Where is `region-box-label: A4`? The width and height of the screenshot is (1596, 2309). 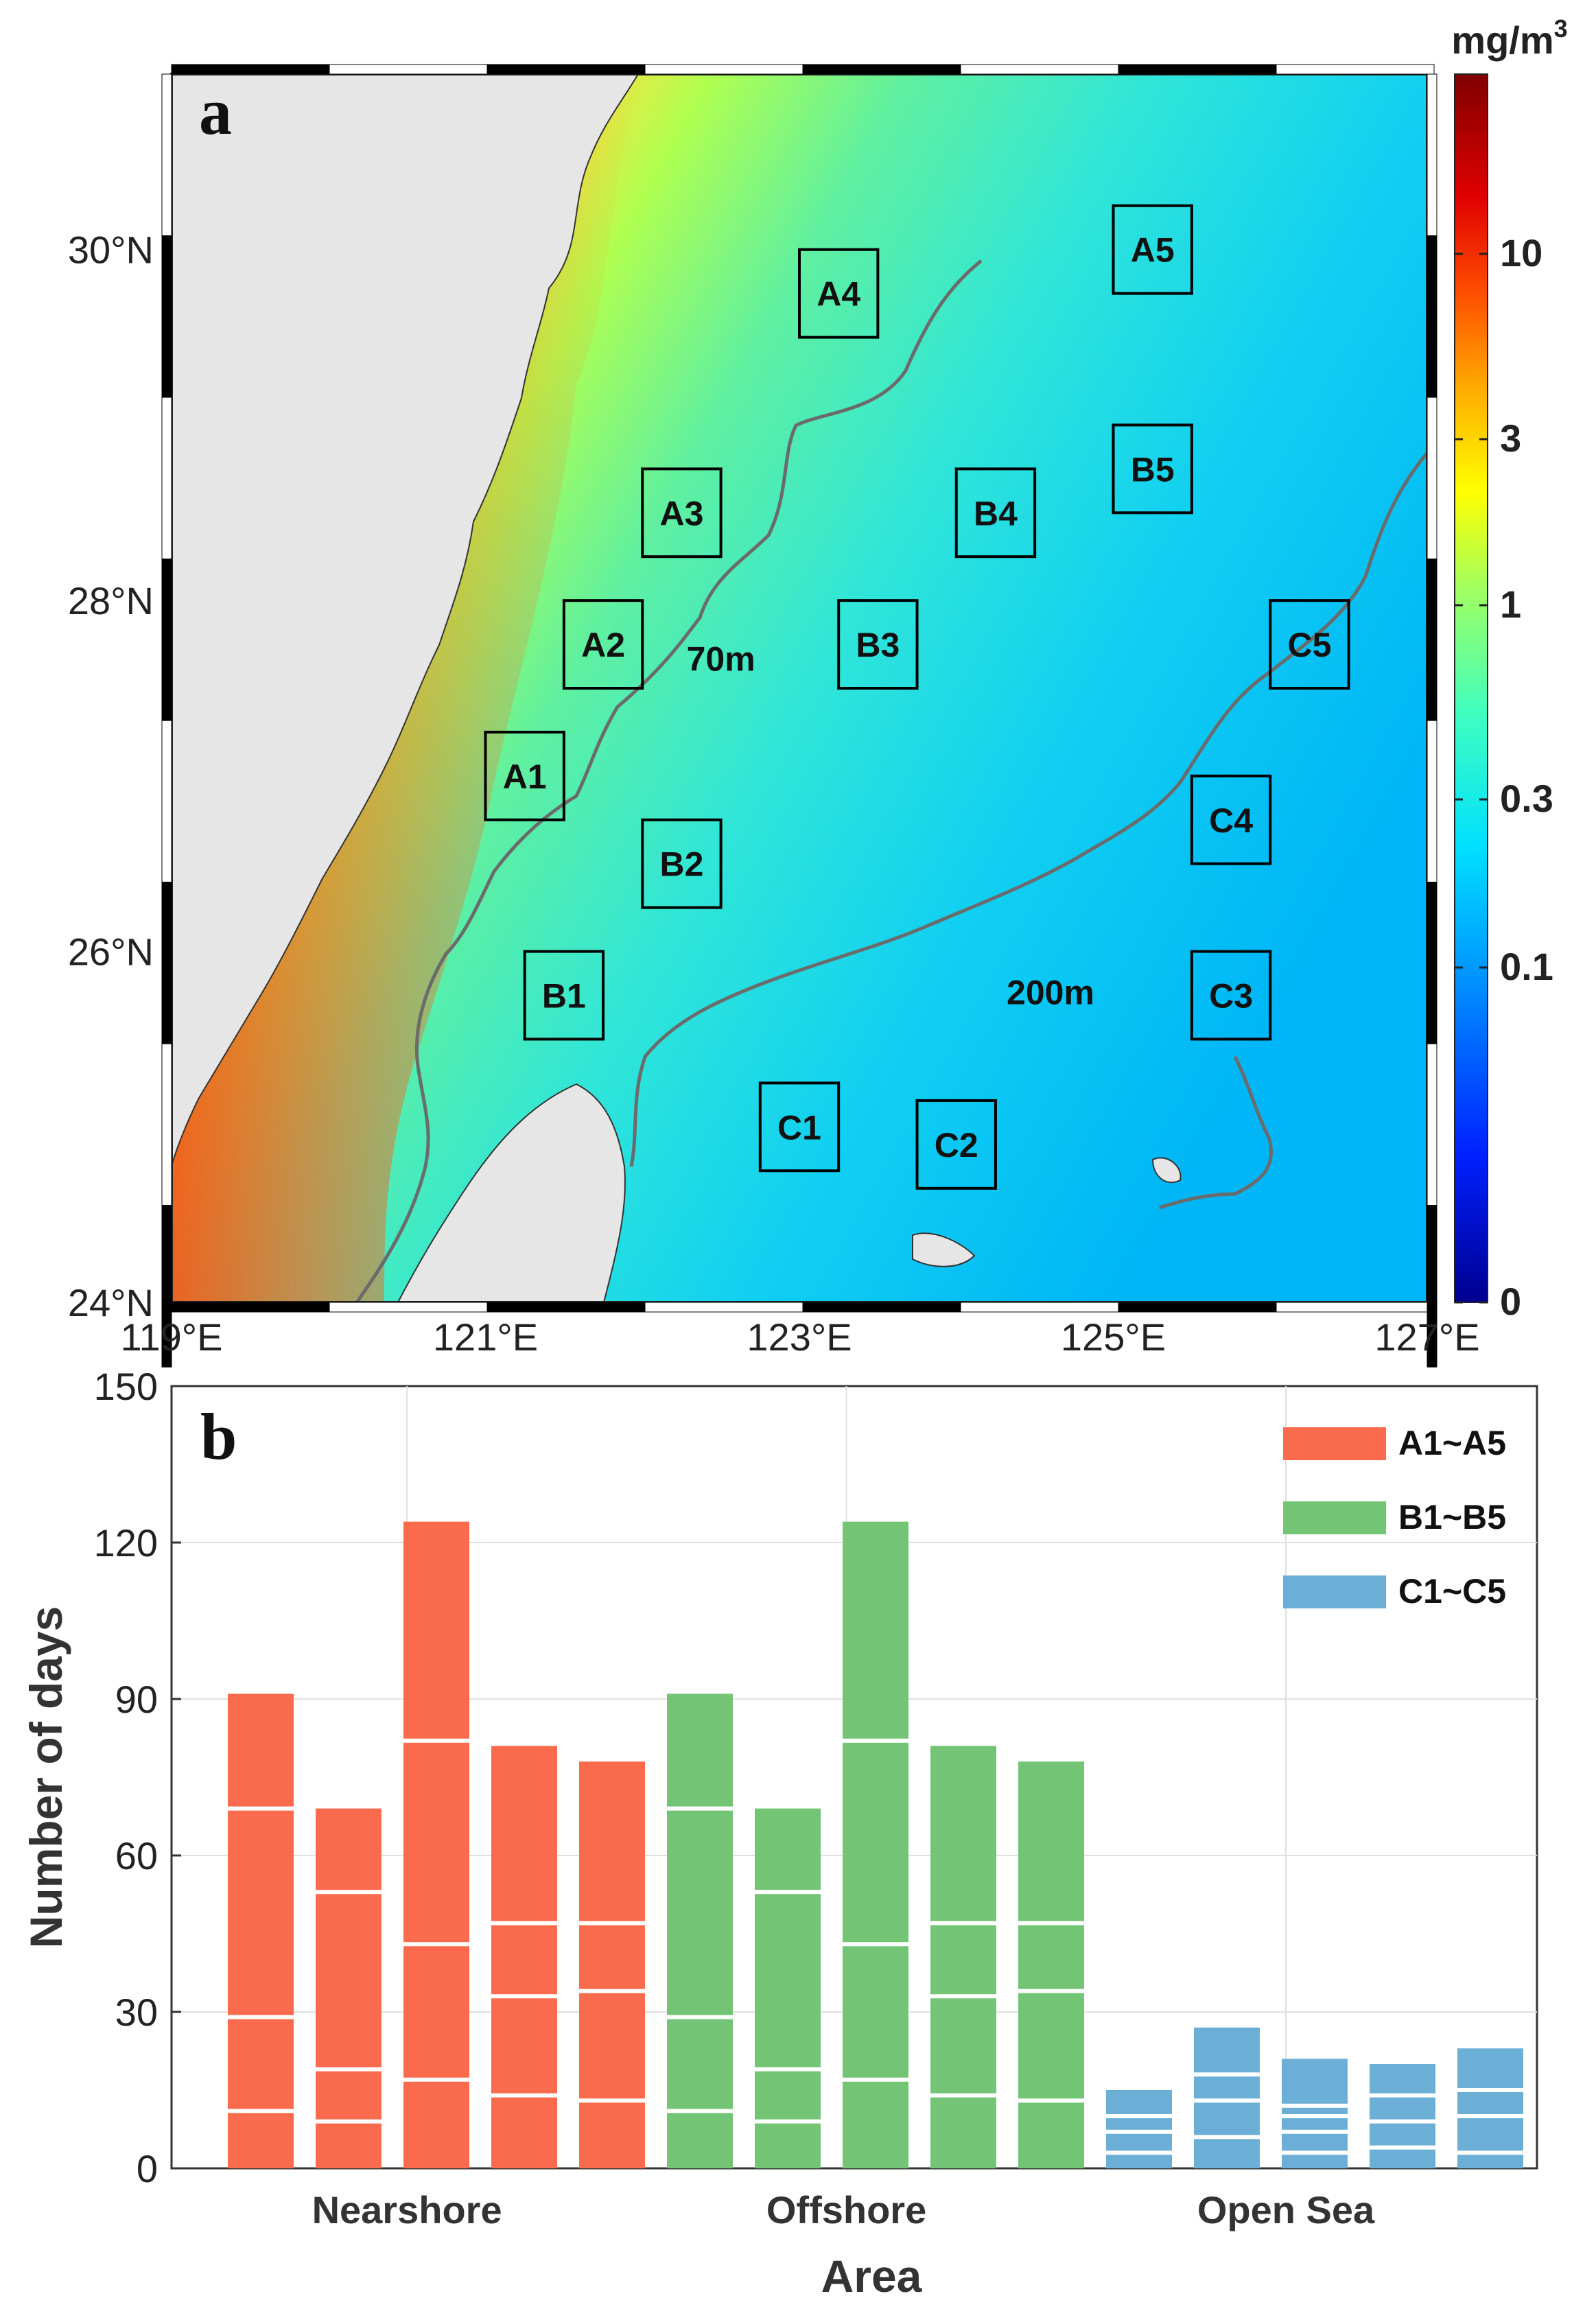 region-box-label: A4 is located at coordinates (838, 295).